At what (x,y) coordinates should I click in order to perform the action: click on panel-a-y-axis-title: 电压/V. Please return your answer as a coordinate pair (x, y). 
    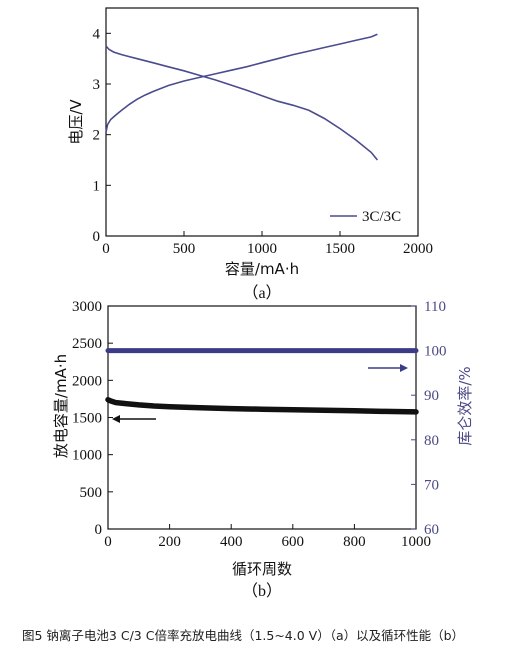
    Looking at the image, I should click on (76, 122).